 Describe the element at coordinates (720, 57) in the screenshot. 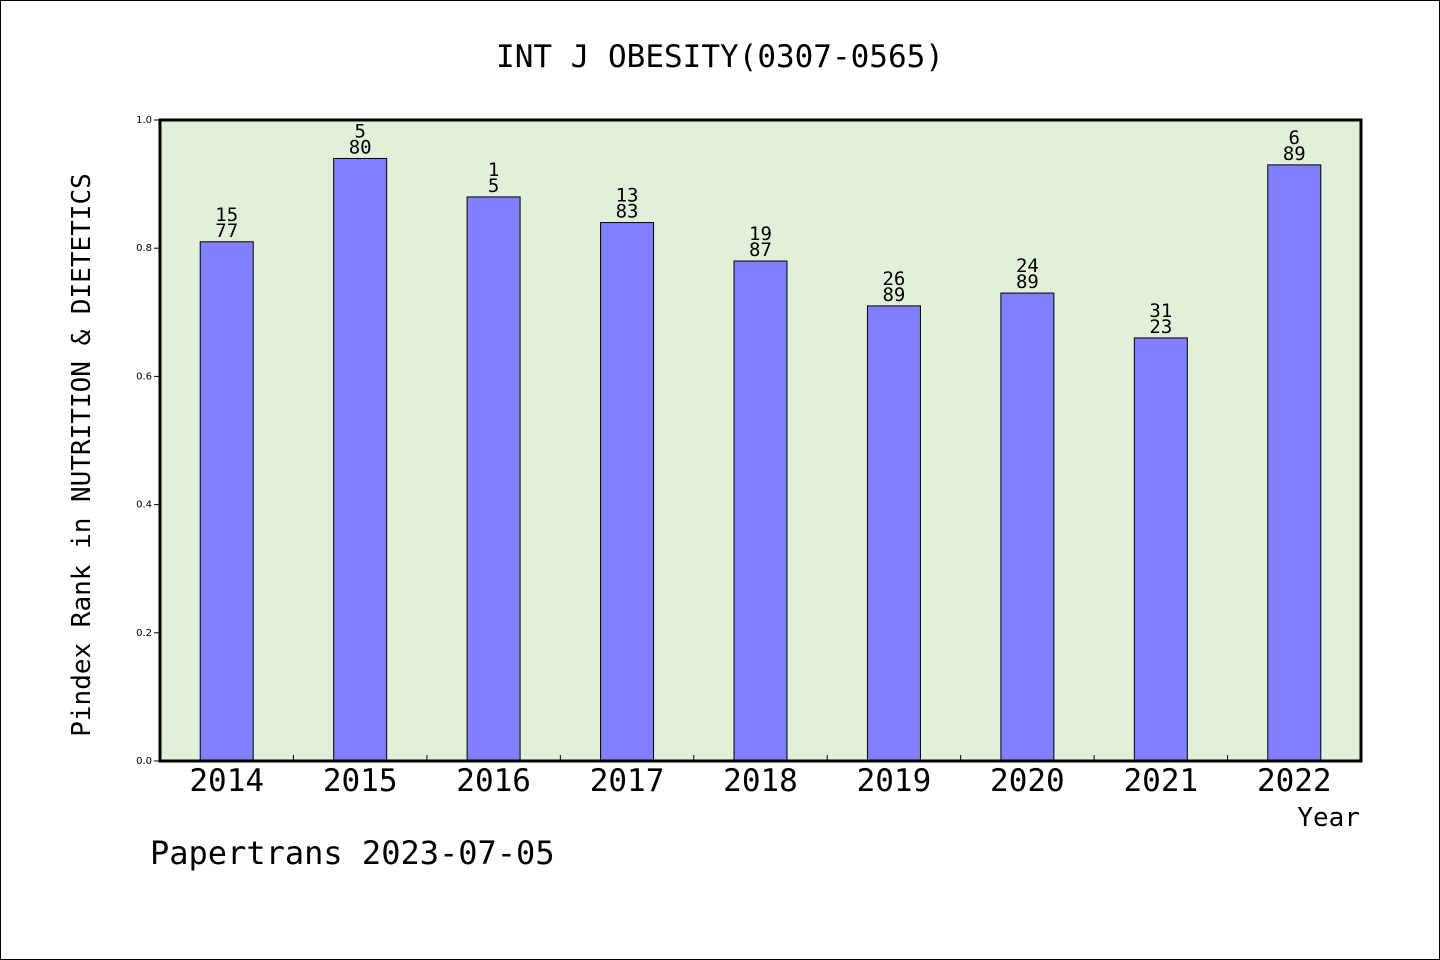

I see `chart-title: INT J OBESITY(0307-0565)` at that location.